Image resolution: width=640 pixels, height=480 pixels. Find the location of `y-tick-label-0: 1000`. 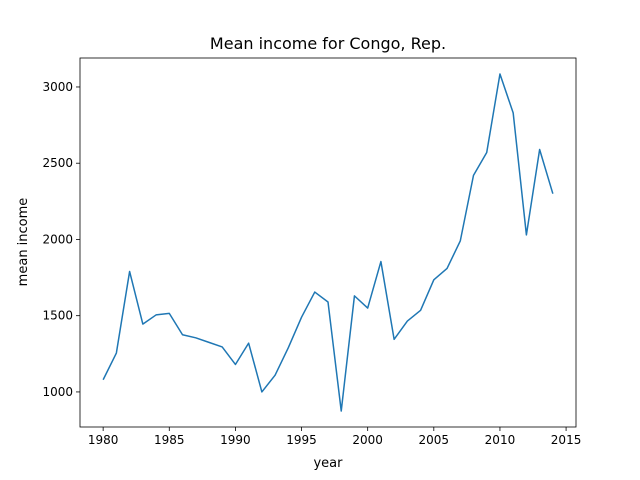

y-tick-label-0: 1000 is located at coordinates (57, 392).